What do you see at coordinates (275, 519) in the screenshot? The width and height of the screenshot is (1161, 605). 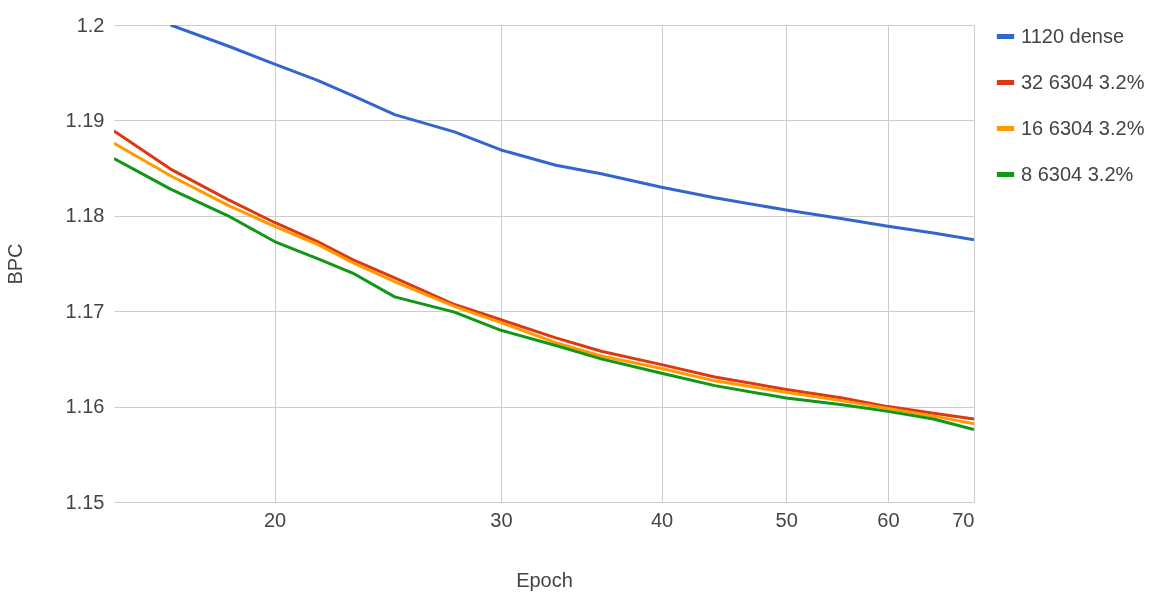 I see `x-tick-label: 20` at bounding box center [275, 519].